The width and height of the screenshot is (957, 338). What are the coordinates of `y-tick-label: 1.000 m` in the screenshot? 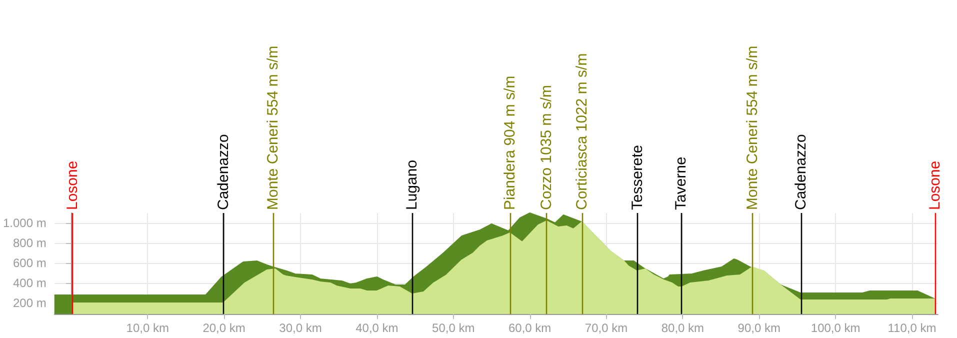 It's located at (24, 223).